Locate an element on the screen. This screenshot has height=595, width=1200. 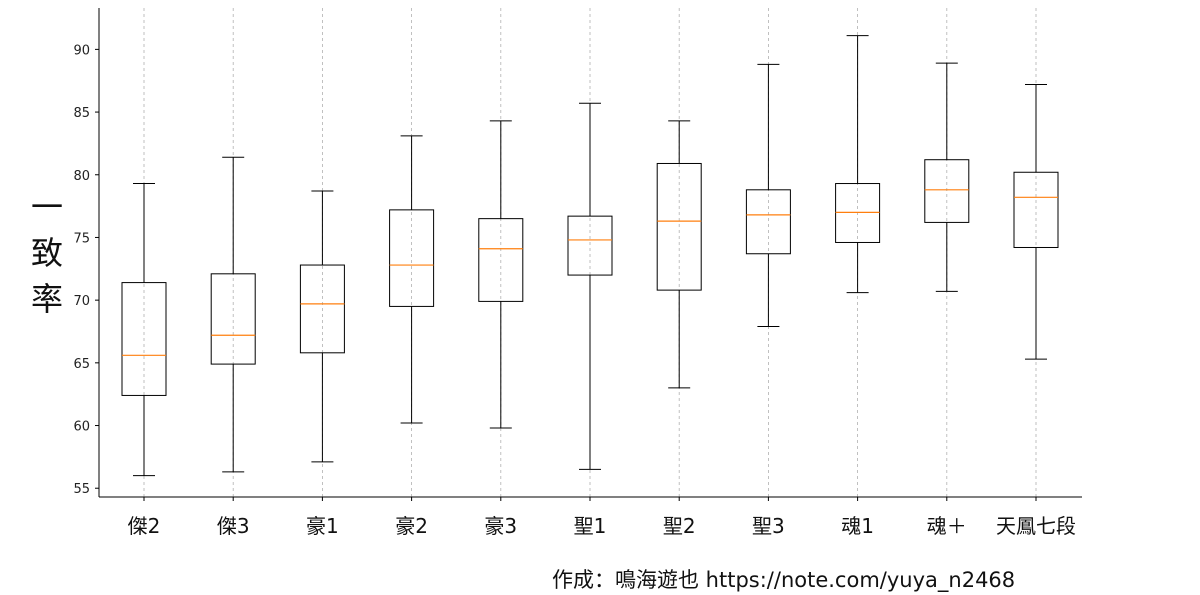
x-tick-label: 天鳳七段 is located at coordinates (1036, 526).